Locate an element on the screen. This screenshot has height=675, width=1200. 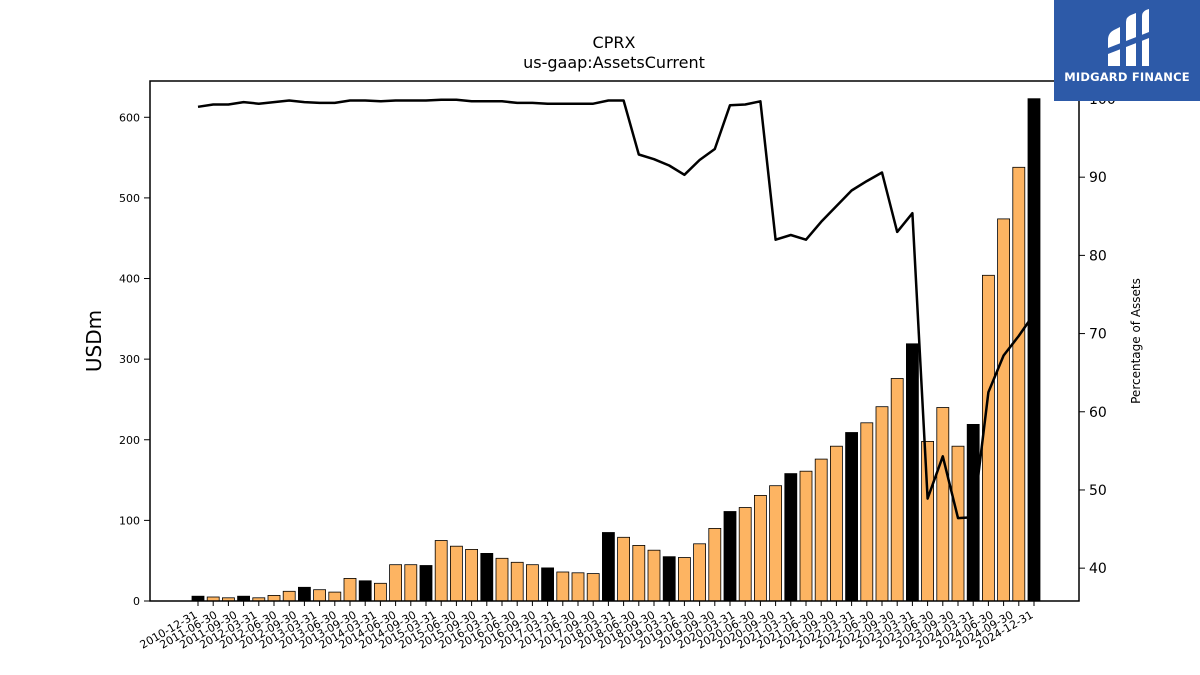
y-axis-ticks: 0 100 200 300 400 500 600 is located at coordinates (134, 359).